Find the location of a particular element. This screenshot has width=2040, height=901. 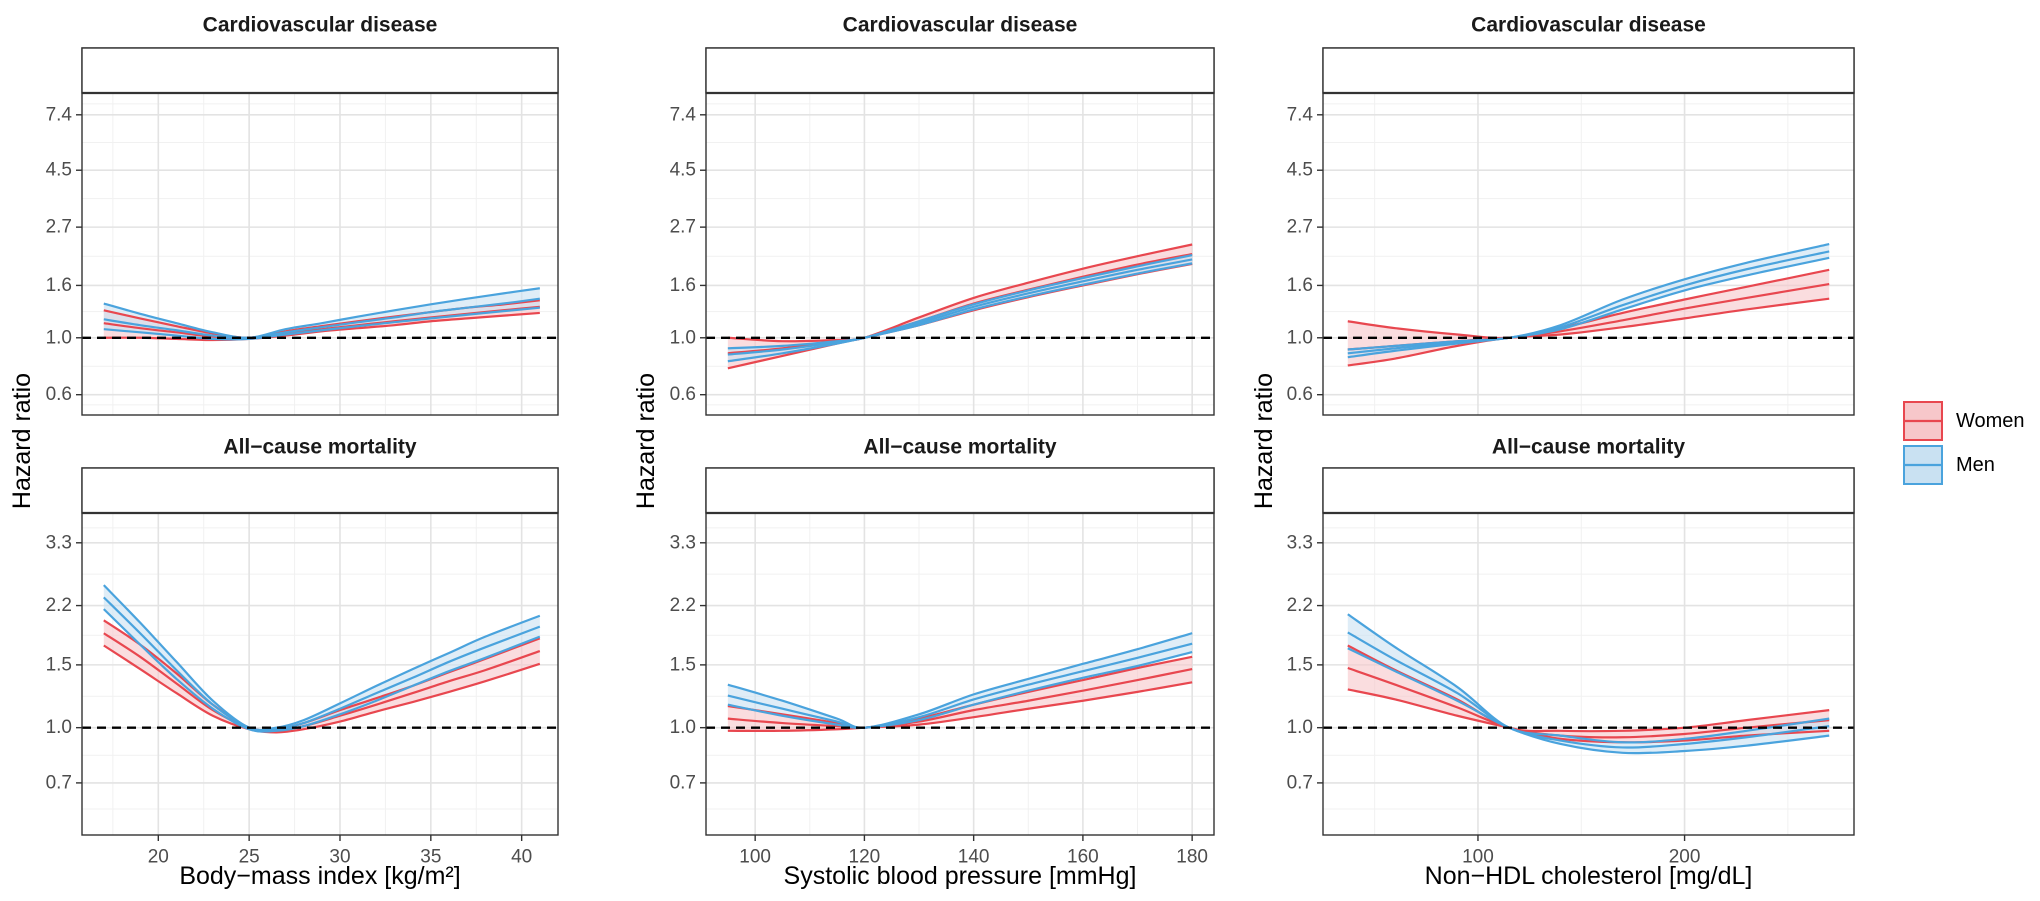

x-axis-title: Non−HDL cholesterol [mg/dL] is located at coordinates (1589, 876).